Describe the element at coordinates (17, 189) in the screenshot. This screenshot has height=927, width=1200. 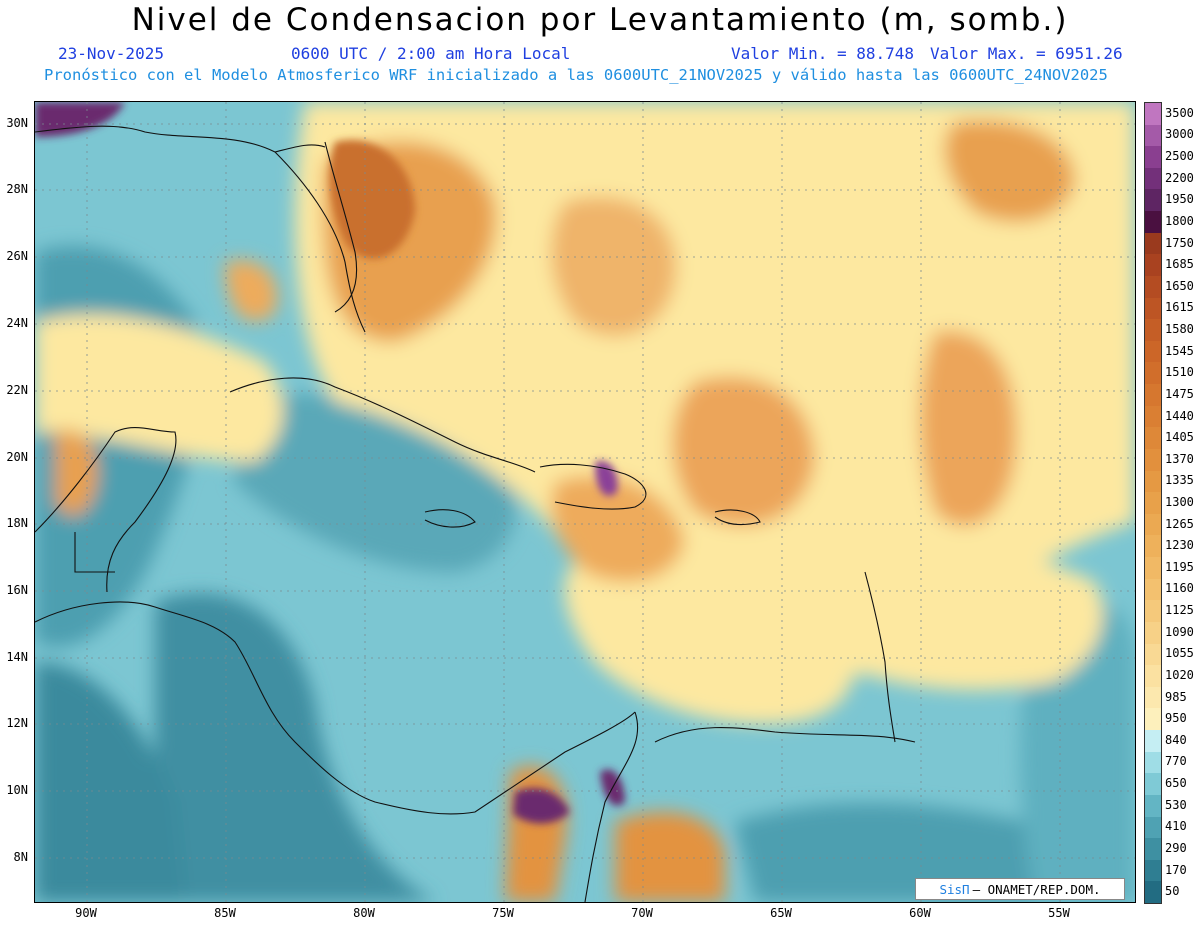
I see `lat-label: 28N` at that location.